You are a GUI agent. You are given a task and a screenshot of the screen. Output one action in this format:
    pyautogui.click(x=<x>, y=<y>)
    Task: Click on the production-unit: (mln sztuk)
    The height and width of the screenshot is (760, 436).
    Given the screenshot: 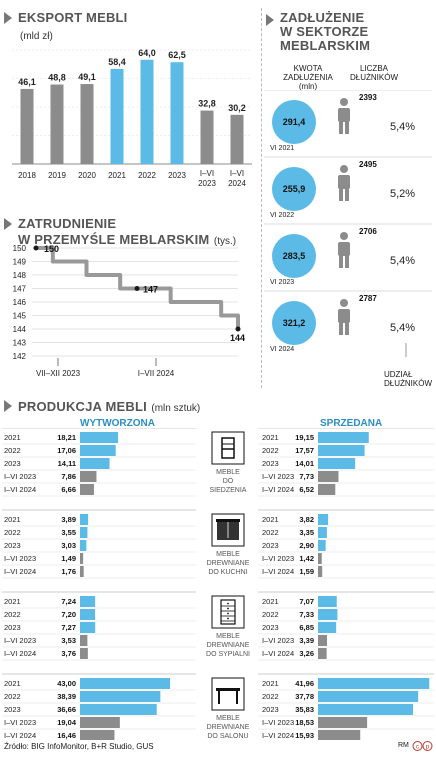 What is the action you would take?
    pyautogui.click(x=176, y=408)
    